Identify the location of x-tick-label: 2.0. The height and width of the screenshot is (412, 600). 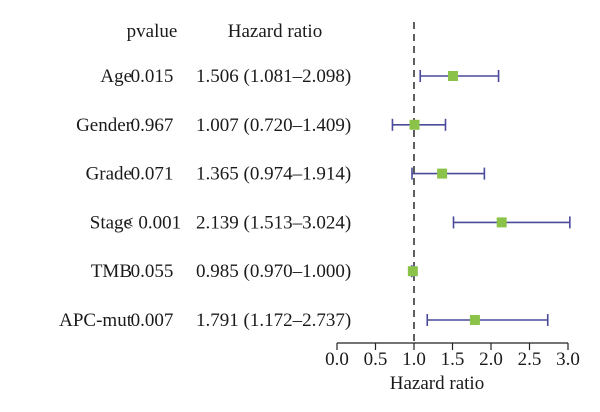
(491, 359).